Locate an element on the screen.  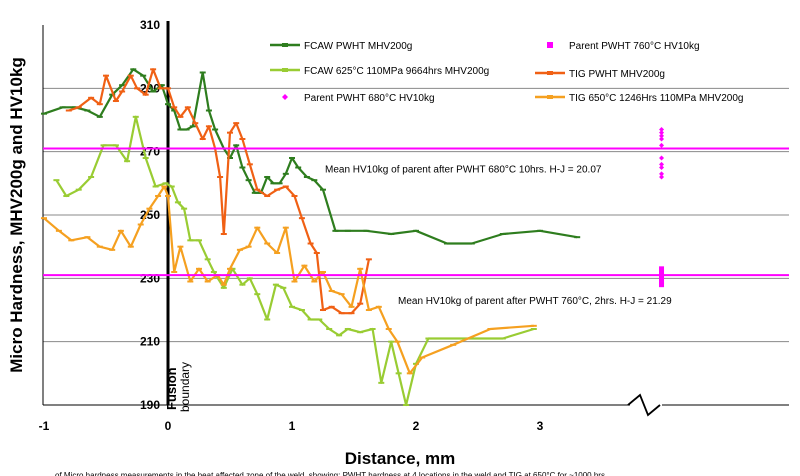
y-axis-title: Micro Hardness, MHV200g and HV10kg is located at coordinates (16, 215).